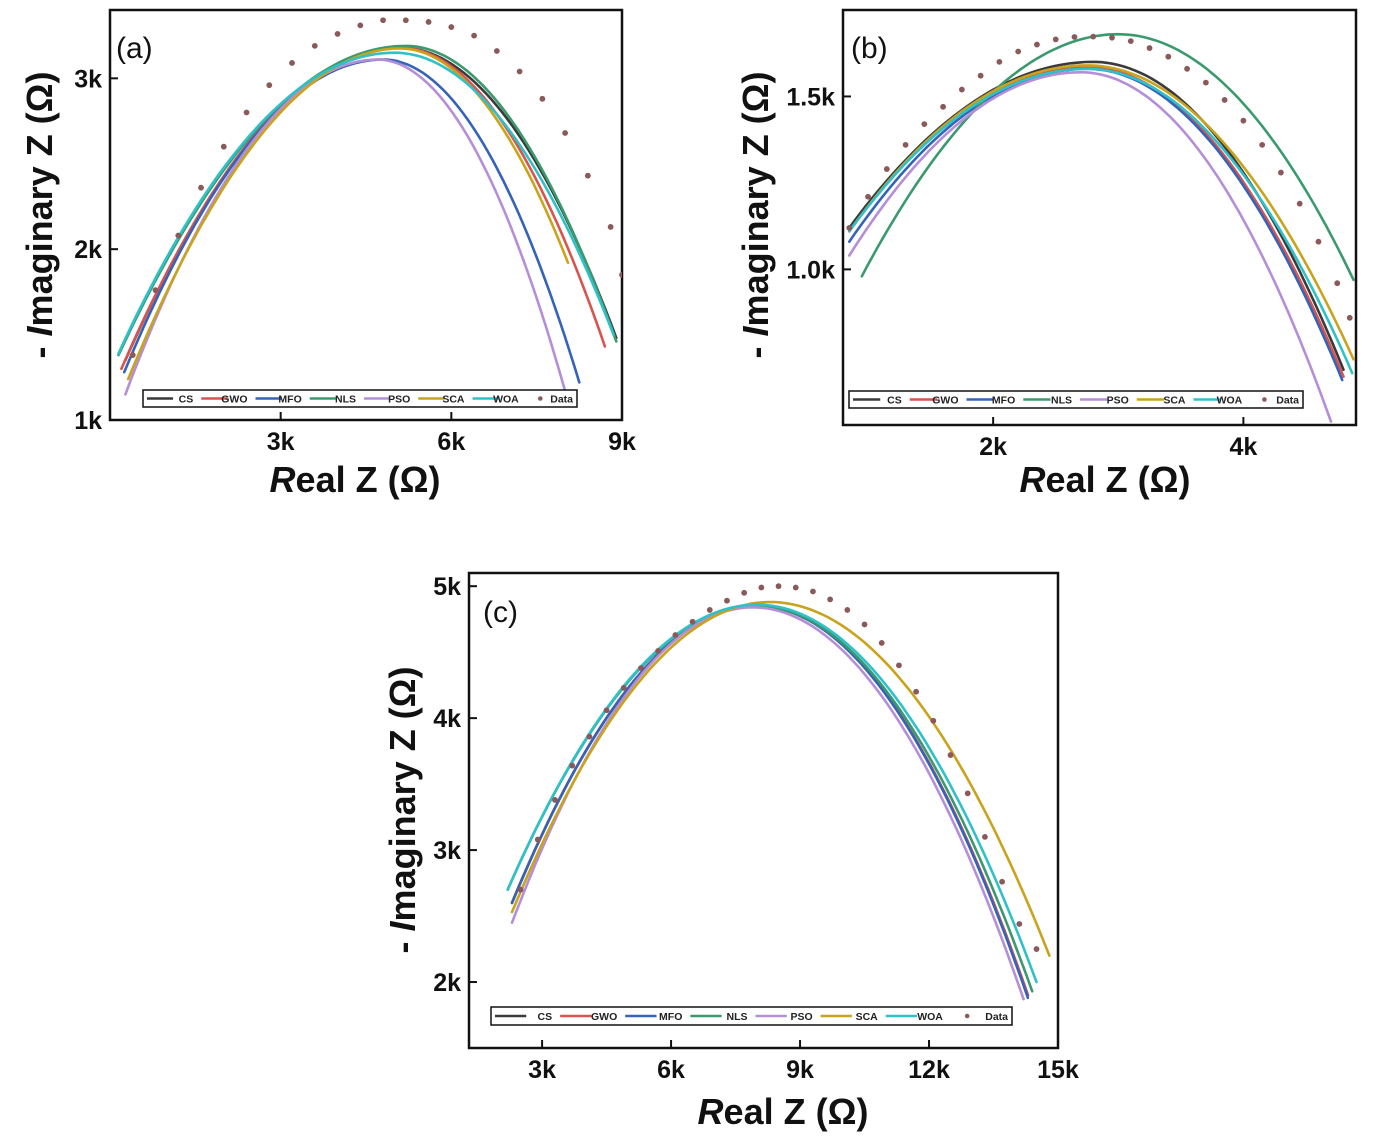 This screenshot has height=1148, width=1376. I want to click on y-tick-label-c: 5k, so click(447, 587).